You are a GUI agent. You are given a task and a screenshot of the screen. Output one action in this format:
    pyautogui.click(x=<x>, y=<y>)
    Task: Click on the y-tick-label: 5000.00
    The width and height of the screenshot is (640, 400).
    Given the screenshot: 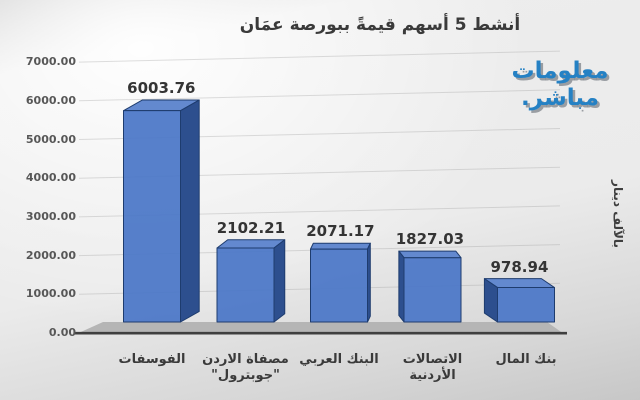 What is the action you would take?
    pyautogui.click(x=50, y=139)
    